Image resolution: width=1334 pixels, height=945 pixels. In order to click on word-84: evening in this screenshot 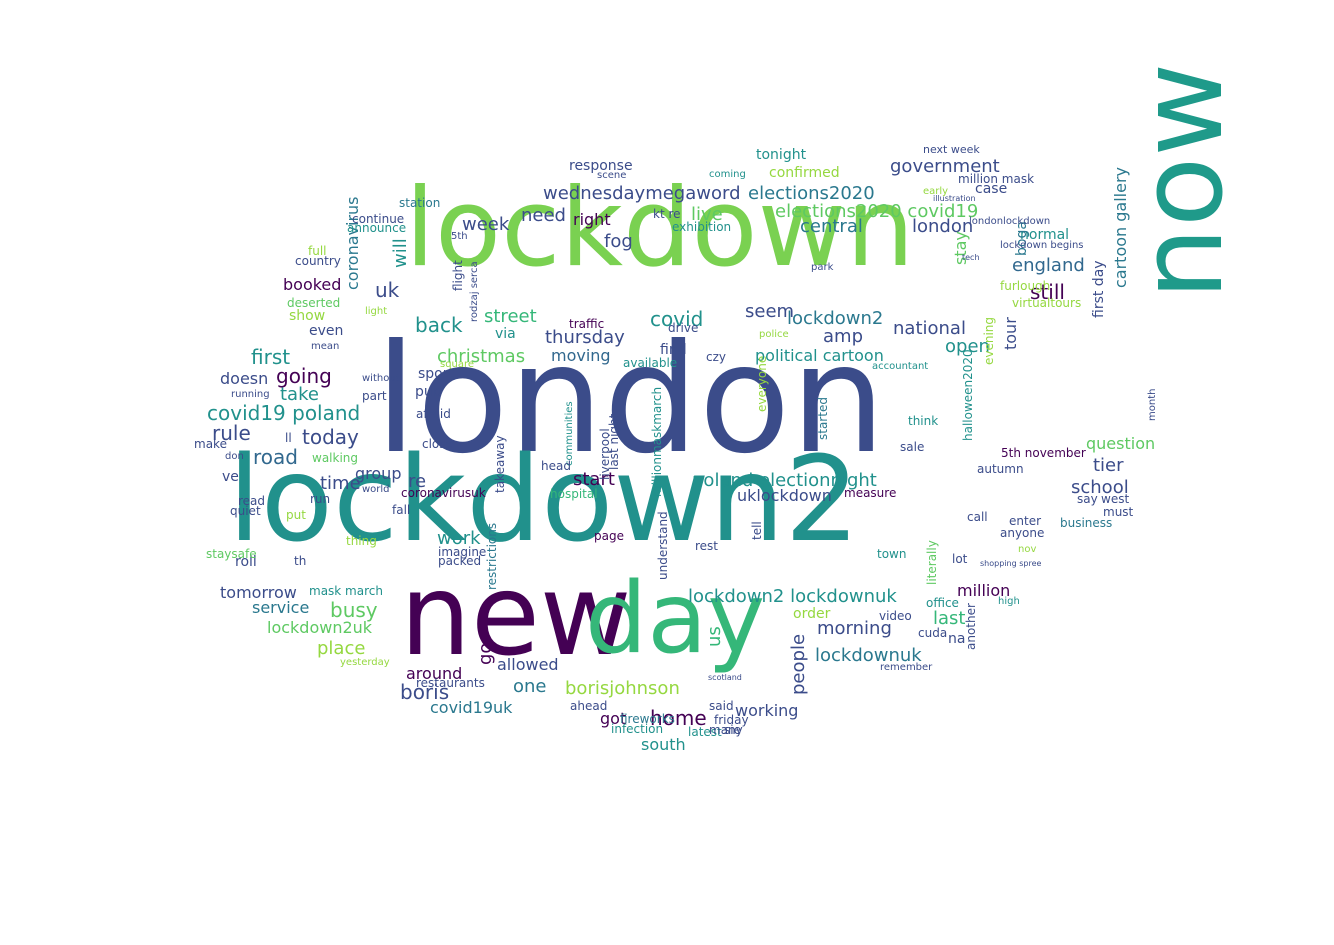, I will do `click(989, 340)`.